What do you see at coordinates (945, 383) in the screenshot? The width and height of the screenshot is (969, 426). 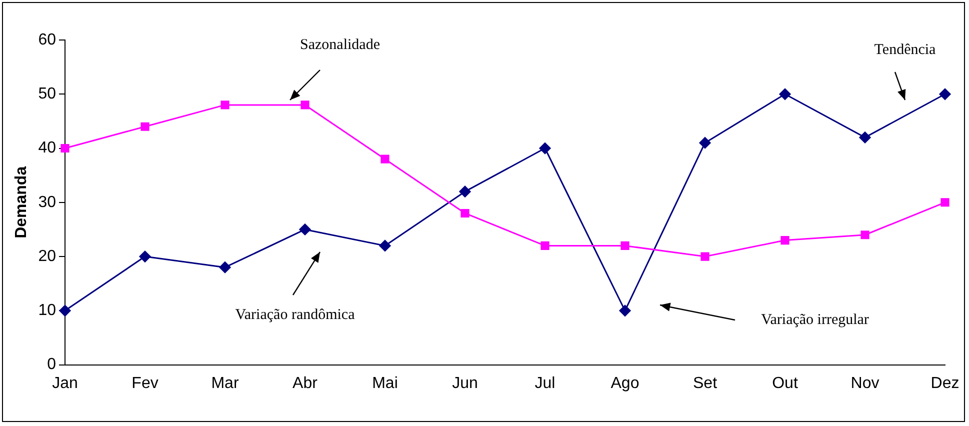 I see `x-tick-label: Dez` at bounding box center [945, 383].